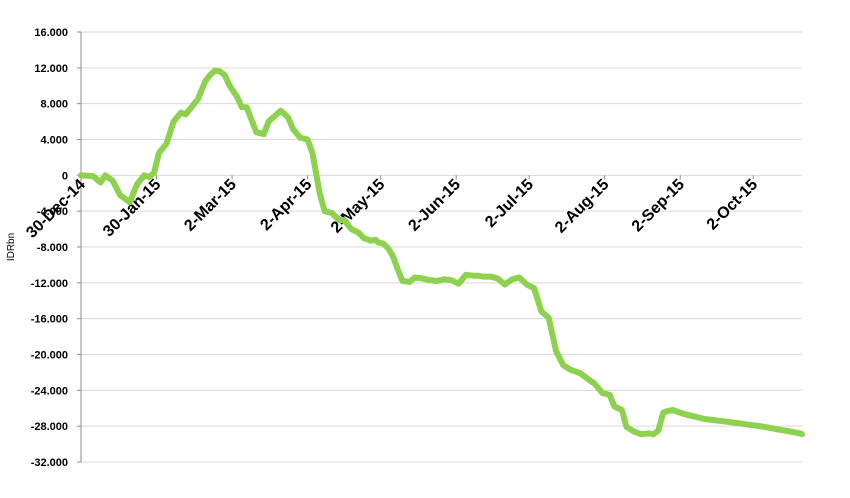 Image resolution: width=850 pixels, height=498 pixels. What do you see at coordinates (51, 33) in the screenshot?
I see `y-tick-label: 16.000` at bounding box center [51, 33].